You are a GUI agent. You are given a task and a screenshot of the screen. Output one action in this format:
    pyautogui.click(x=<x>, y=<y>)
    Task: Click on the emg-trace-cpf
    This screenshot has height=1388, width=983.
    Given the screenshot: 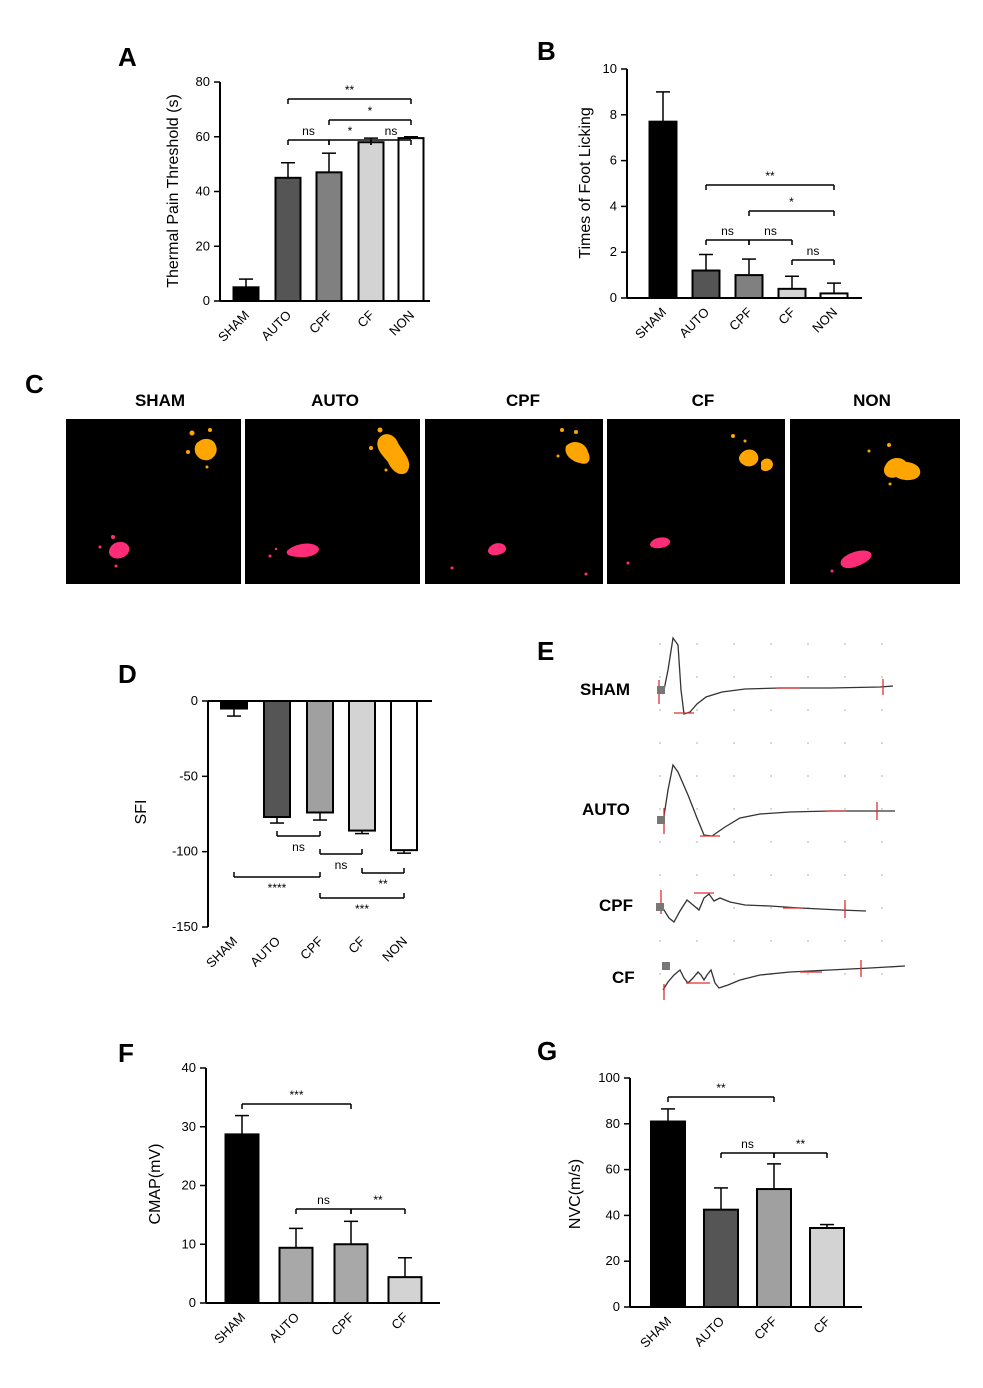 What is the action you would take?
    pyautogui.click(x=761, y=906)
    